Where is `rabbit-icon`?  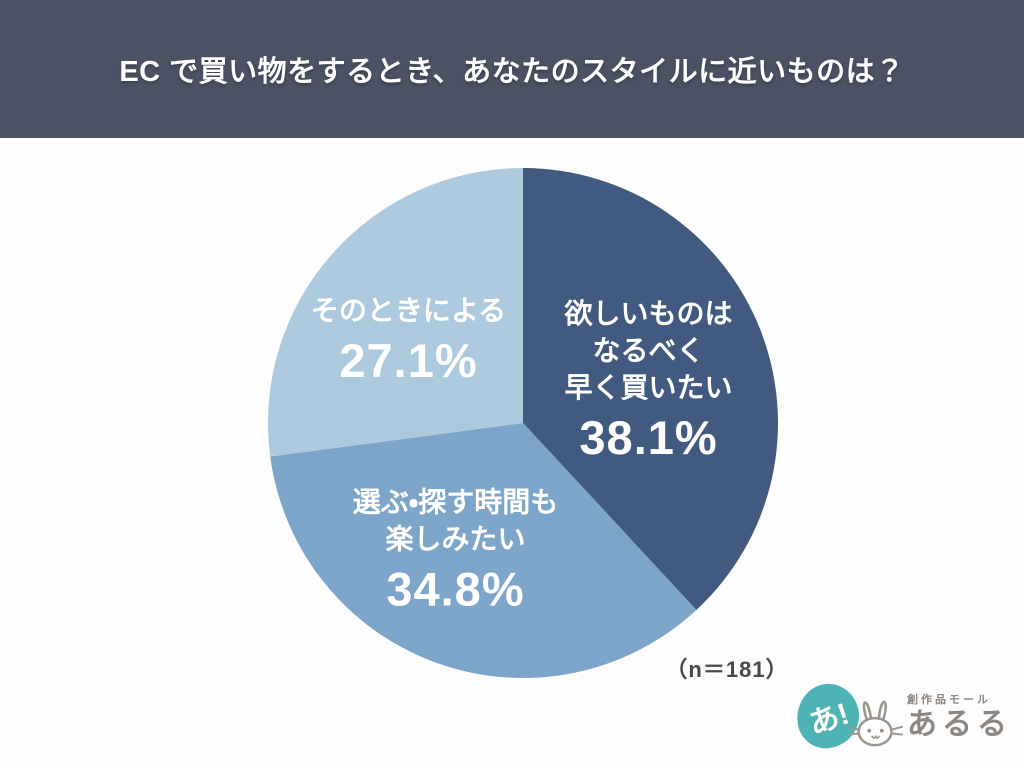
rabbit-icon is located at coordinates (875, 723).